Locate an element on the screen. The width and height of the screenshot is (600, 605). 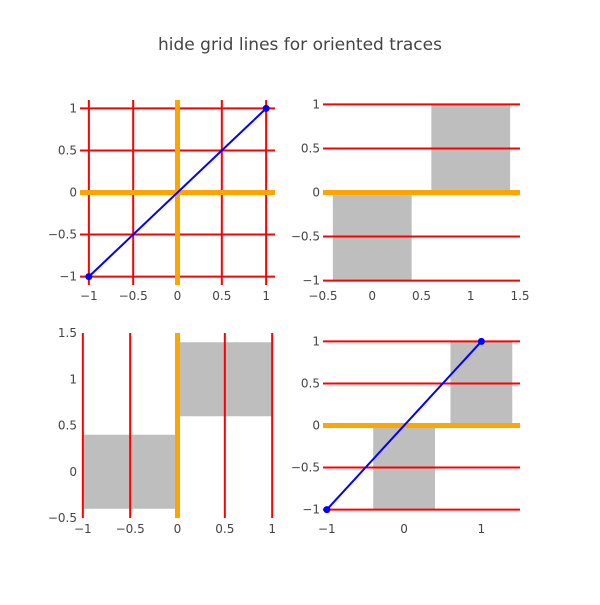
y-tick-label: 1.5 is located at coordinates (67, 333).